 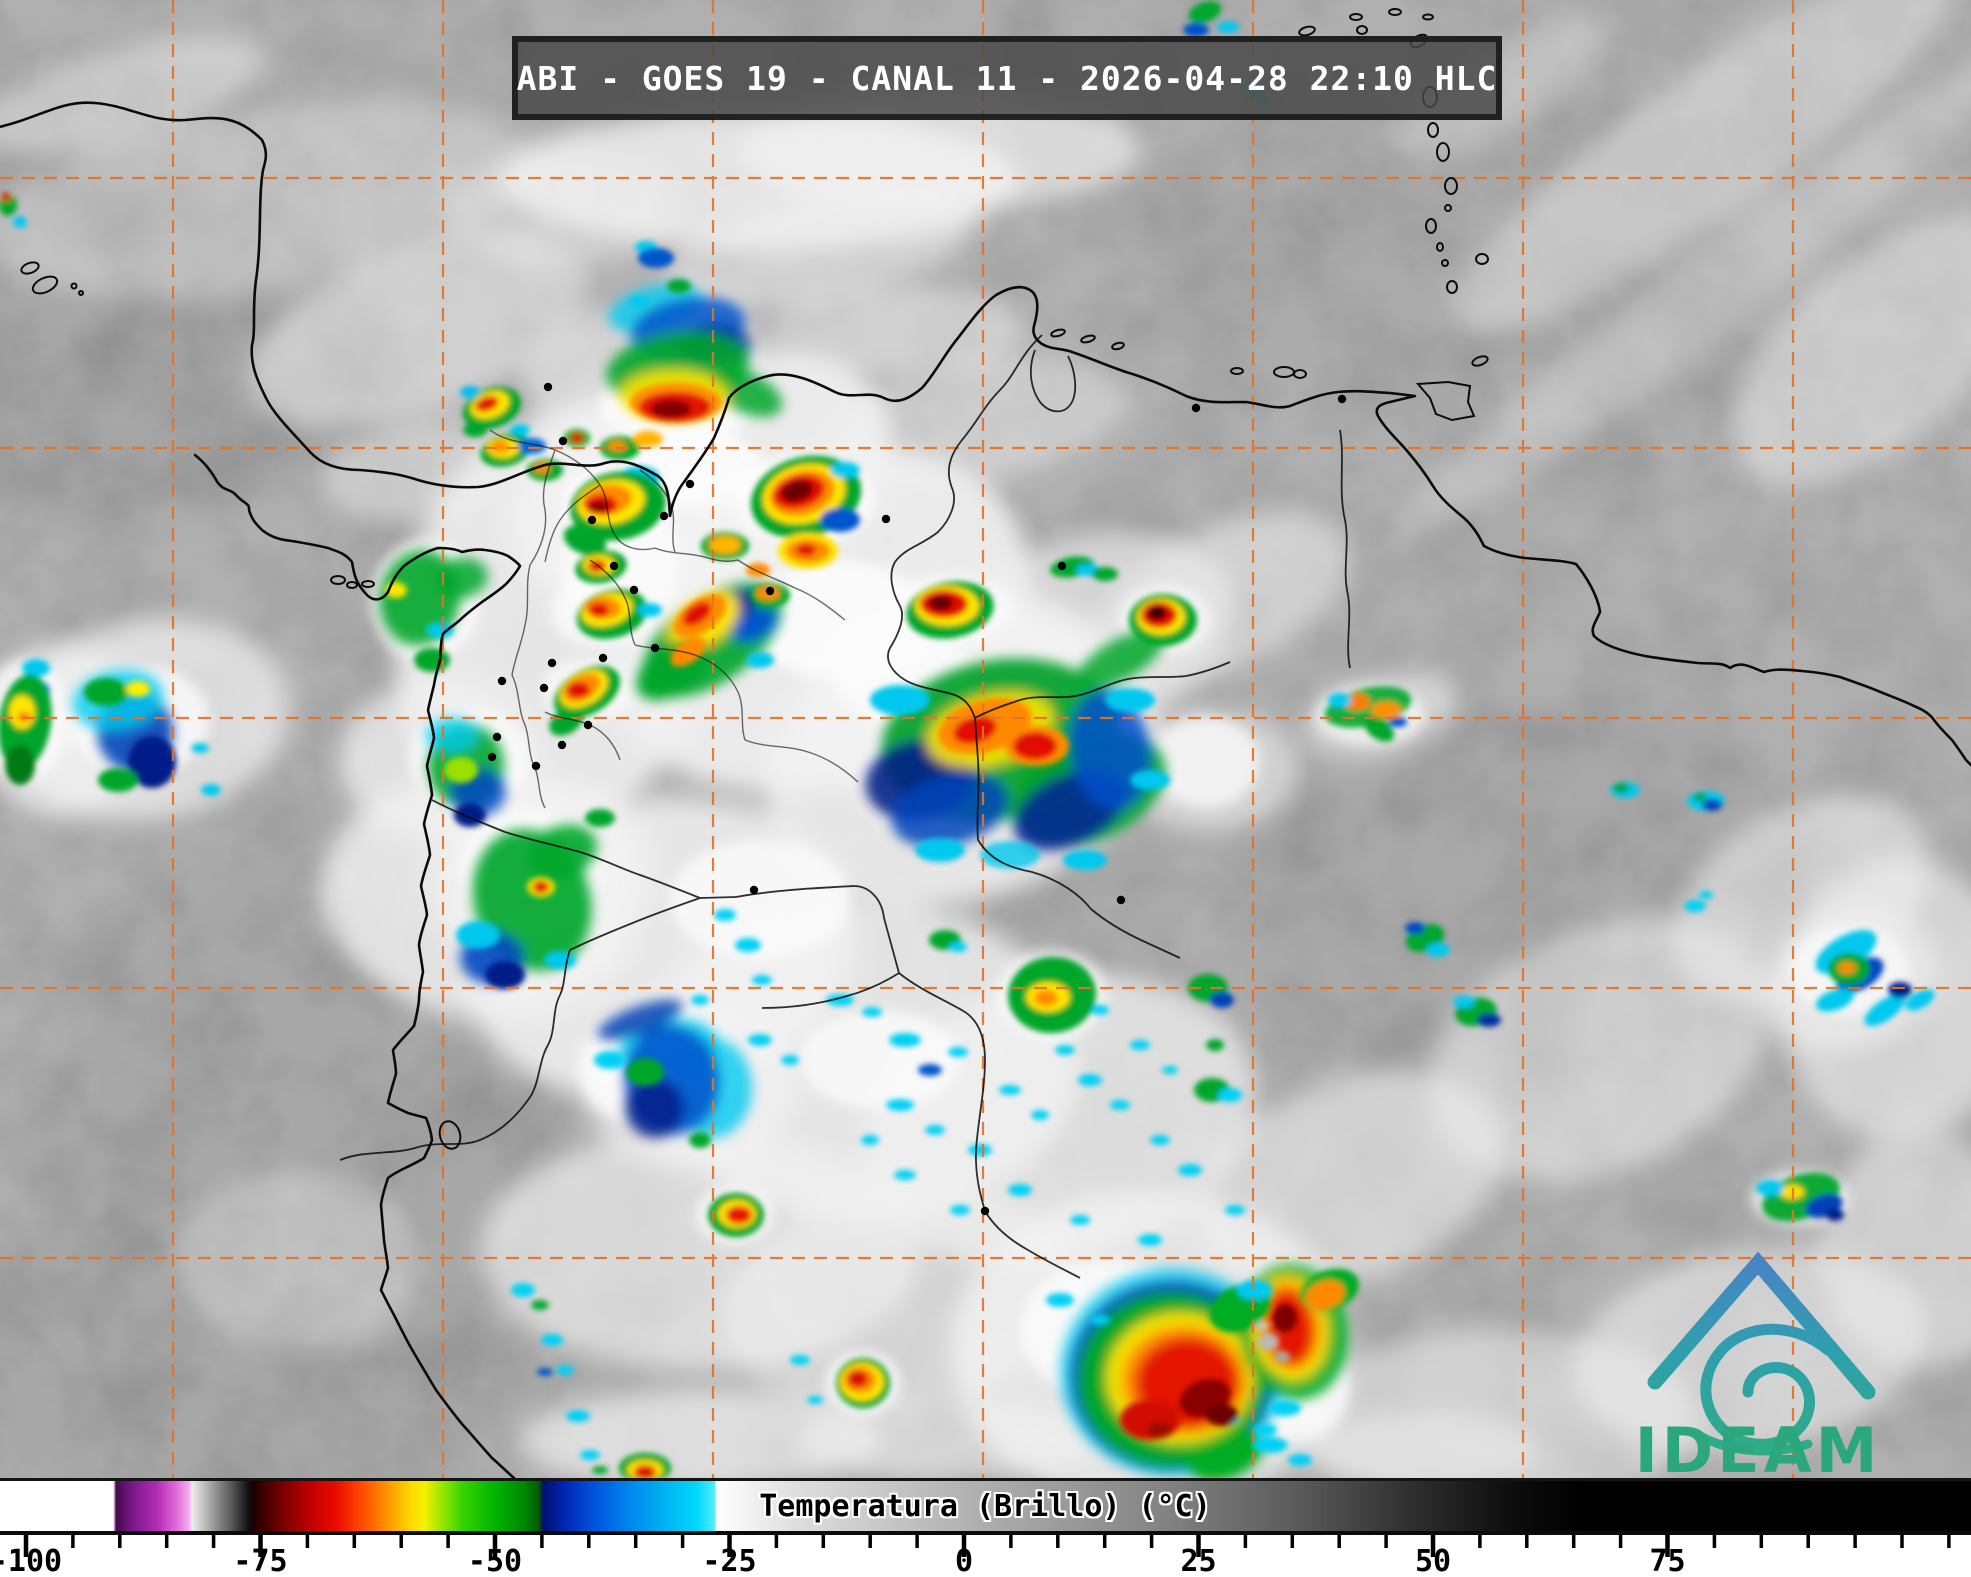 What do you see at coordinates (260, 1560) in the screenshot?
I see `colorbar-tick-label: -75` at bounding box center [260, 1560].